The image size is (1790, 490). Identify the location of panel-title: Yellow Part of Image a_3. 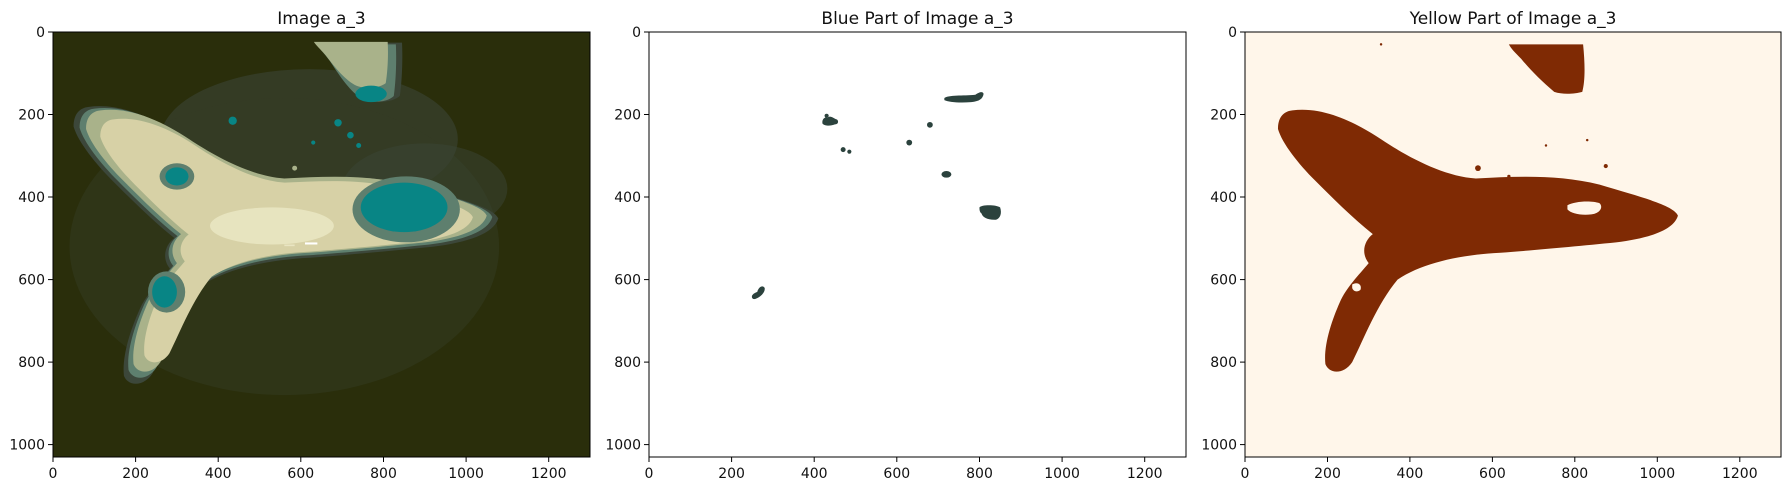
(1513, 19).